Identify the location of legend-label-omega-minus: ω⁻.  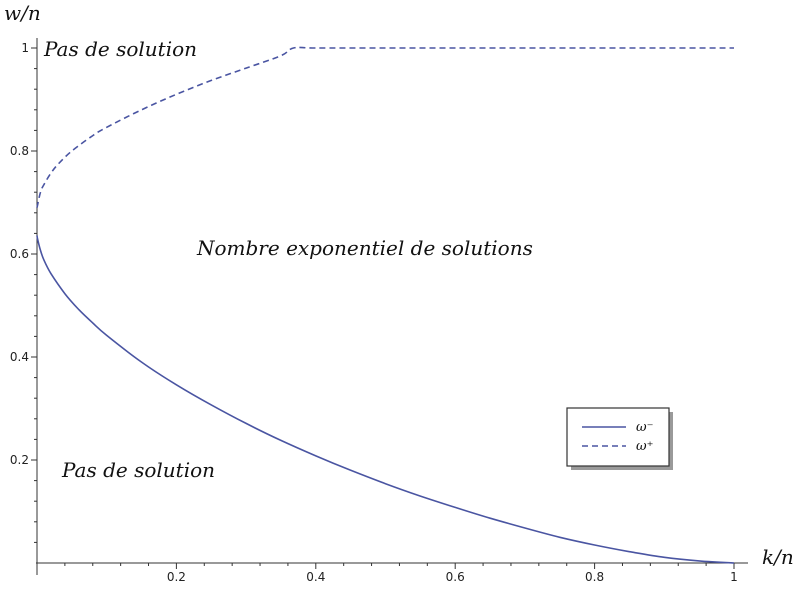
(644, 427).